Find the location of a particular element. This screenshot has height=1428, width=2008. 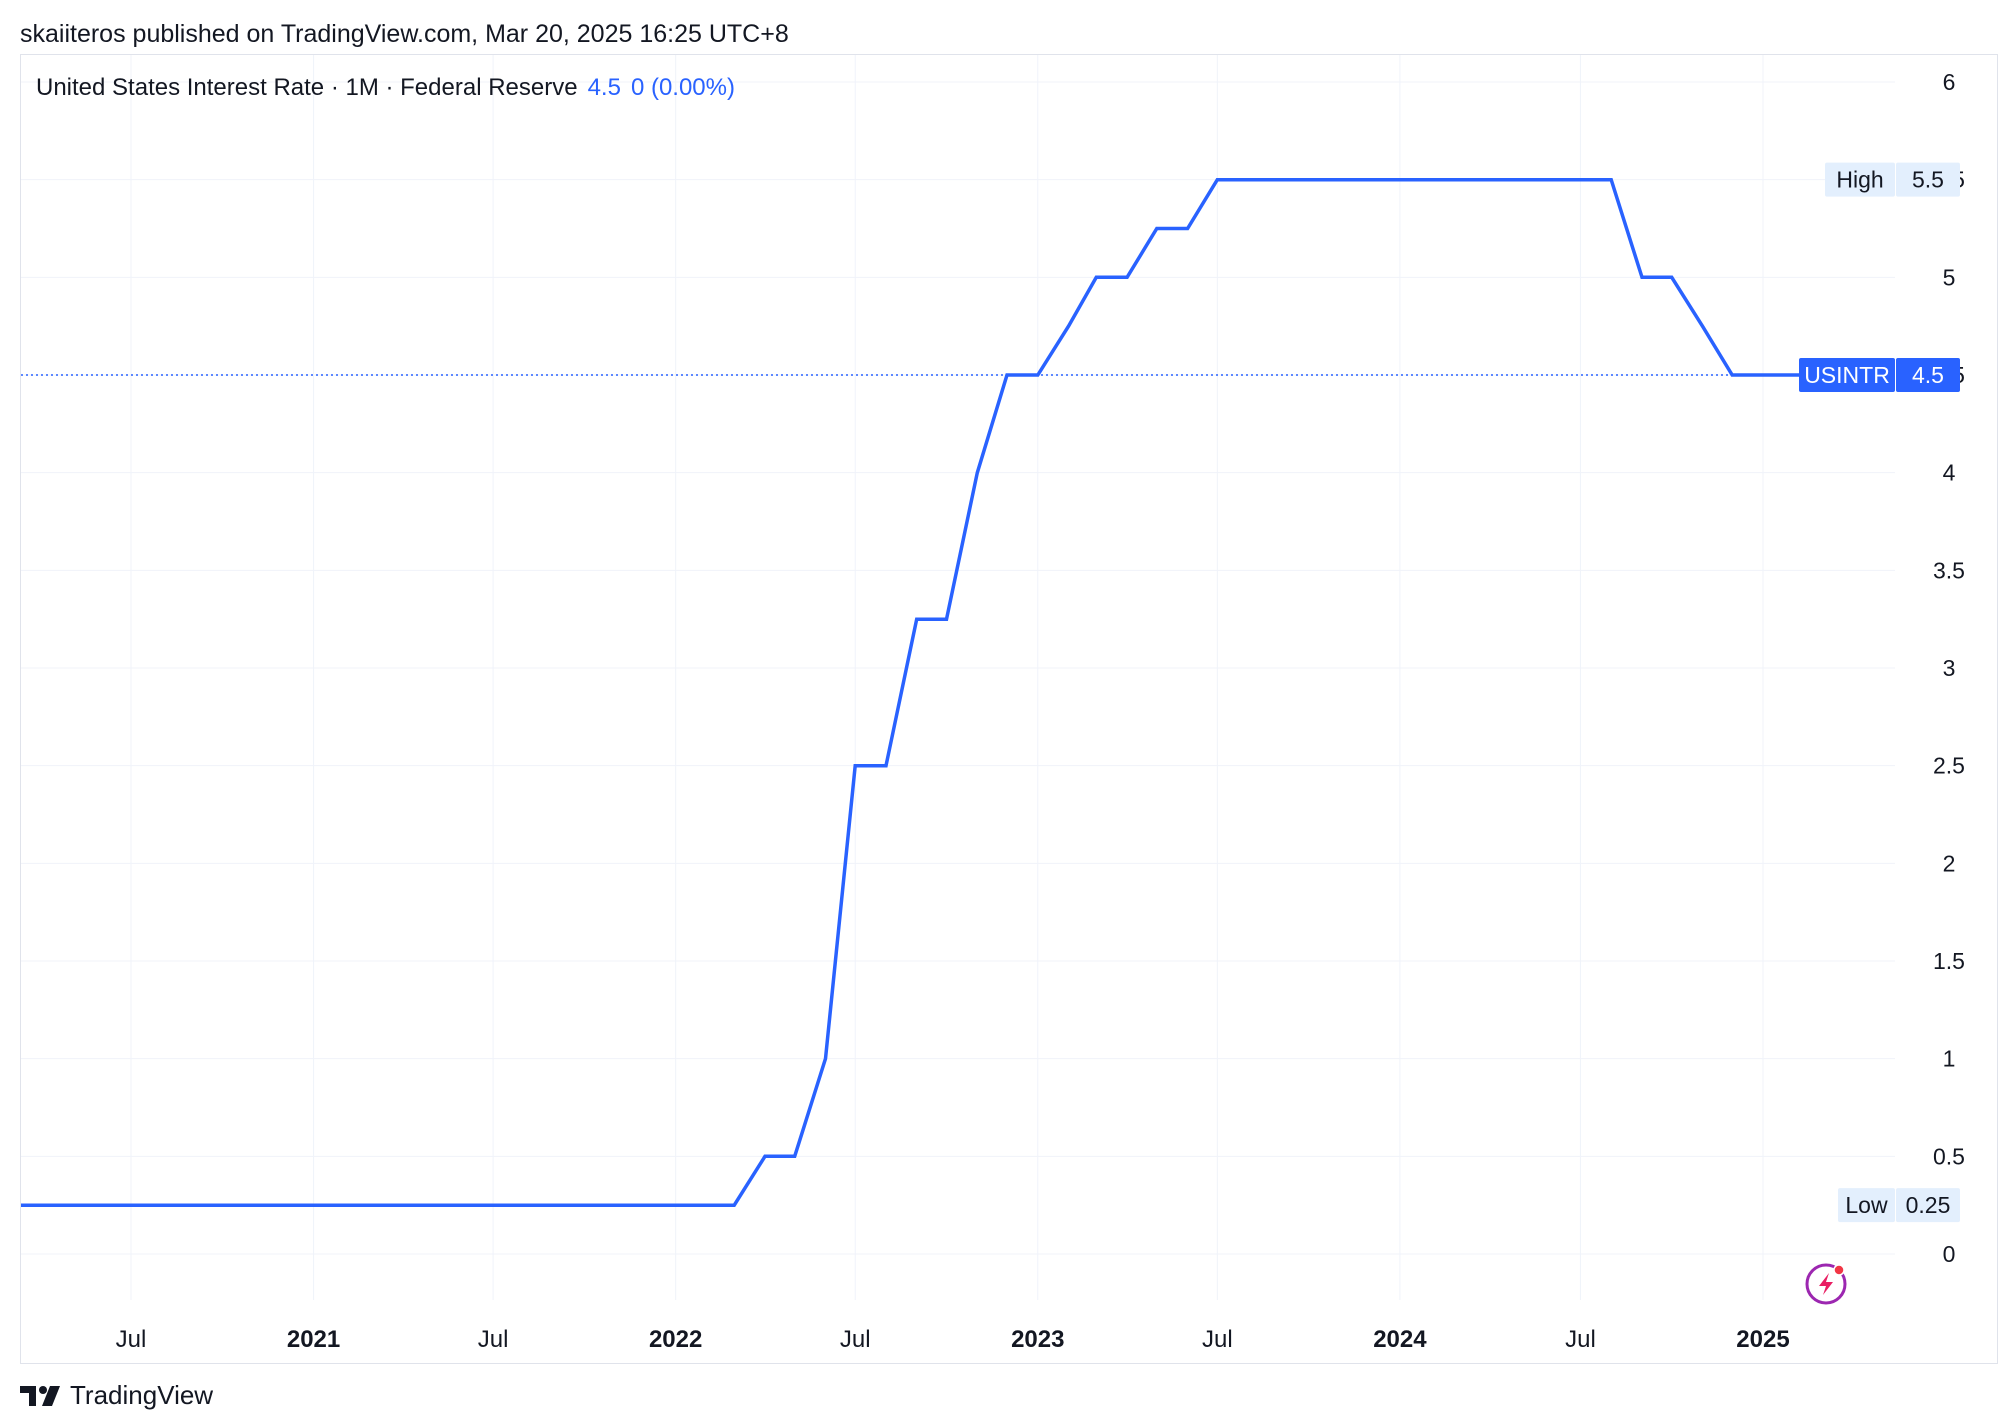

price-label-tag: High is located at coordinates (1859, 180).